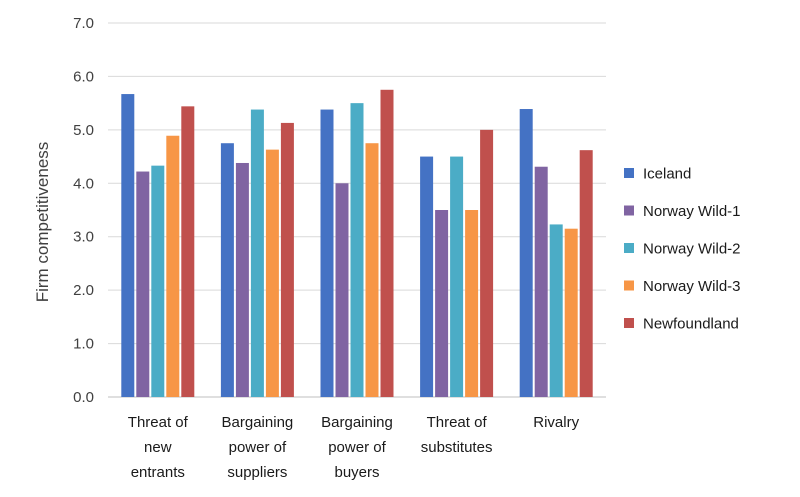  I want to click on y-tick-label: 1.0, so click(83, 344).